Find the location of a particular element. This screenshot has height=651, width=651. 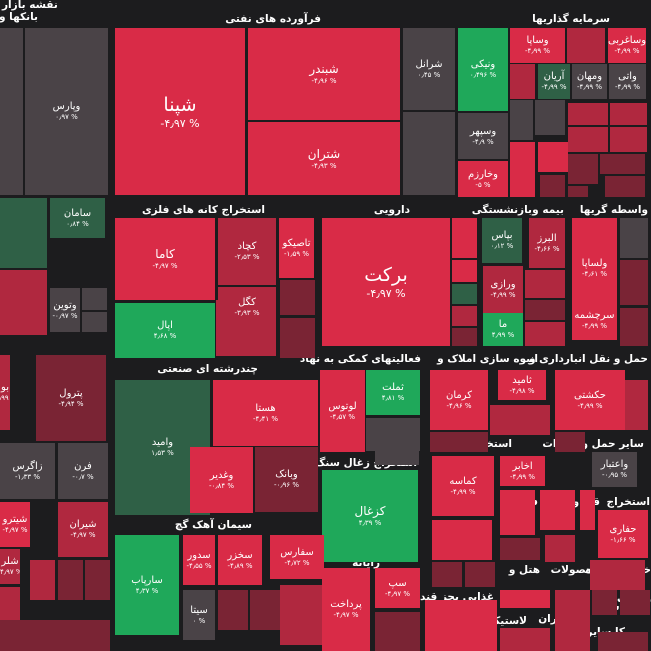

stock-tile: پرداخت -۴٫۹۷ % is located at coordinates (346, 609).